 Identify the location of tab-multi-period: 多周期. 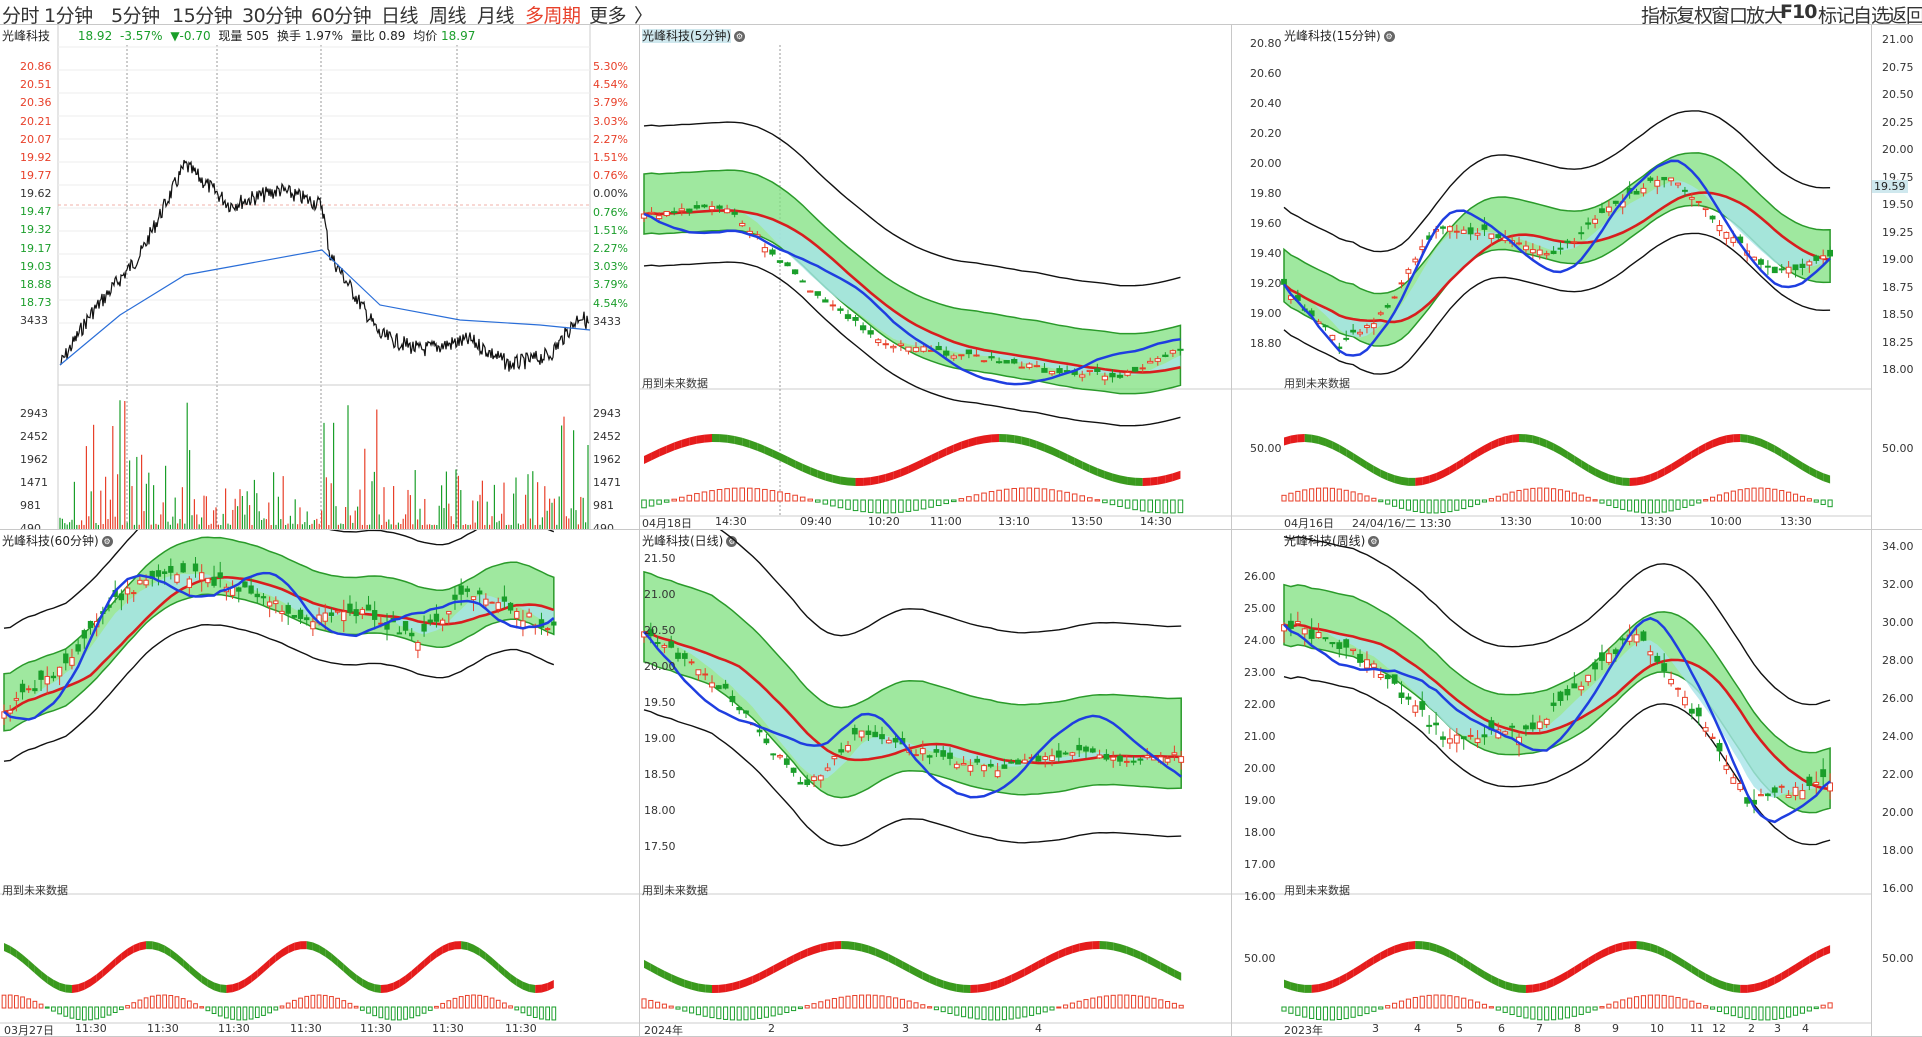
(553, 16).